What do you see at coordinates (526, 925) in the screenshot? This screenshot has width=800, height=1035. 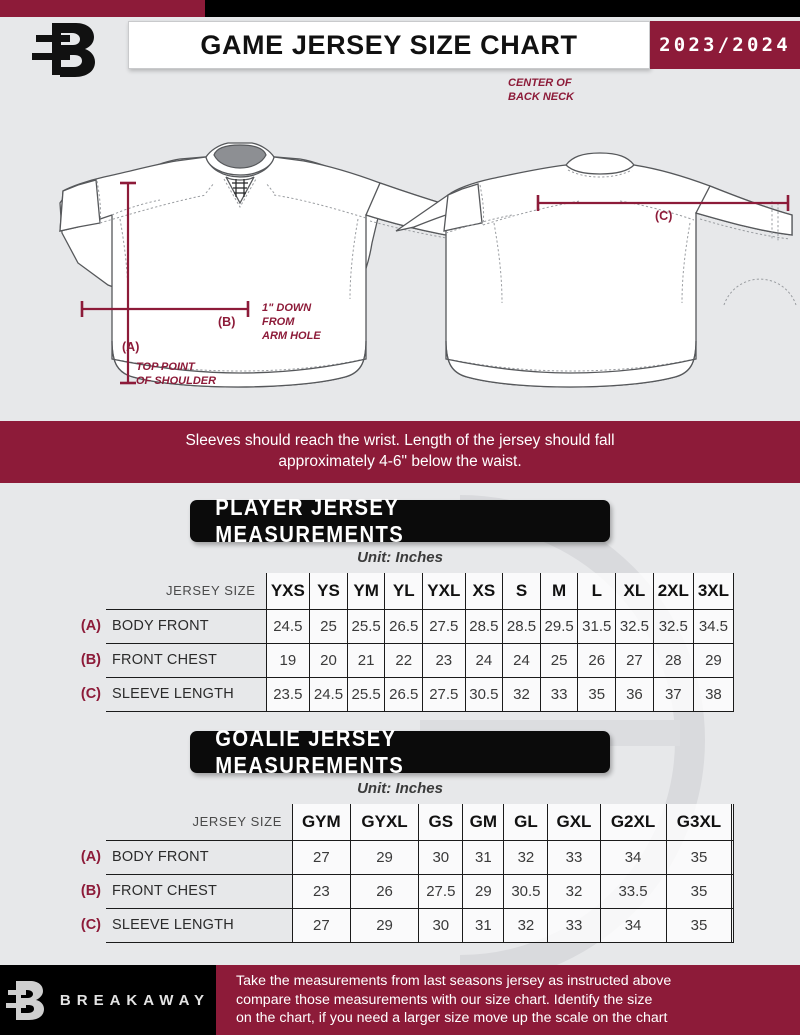 I see `goalie-cell-2-4: 32` at bounding box center [526, 925].